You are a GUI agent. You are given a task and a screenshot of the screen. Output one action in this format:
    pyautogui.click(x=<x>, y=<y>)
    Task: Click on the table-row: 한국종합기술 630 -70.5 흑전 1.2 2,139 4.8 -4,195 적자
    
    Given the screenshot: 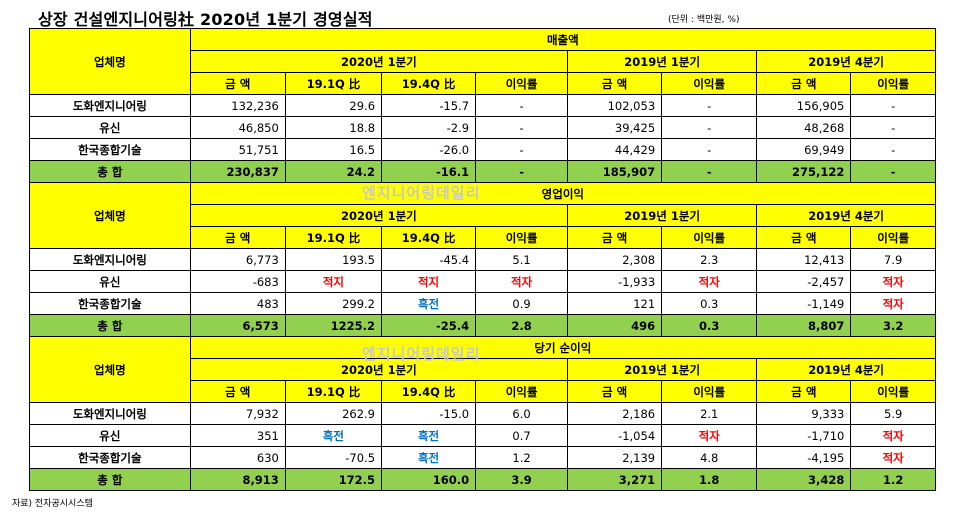 What is the action you would take?
    pyautogui.click(x=482, y=457)
    